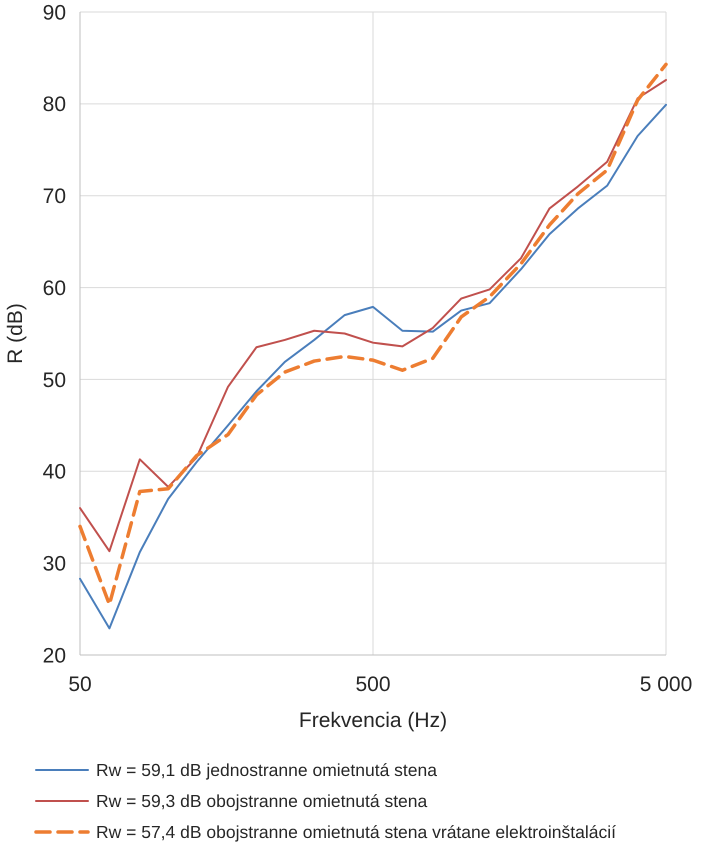 This screenshot has width=711, height=849. Describe the element at coordinates (54, 380) in the screenshot. I see `y-tick-label: 50` at that location.